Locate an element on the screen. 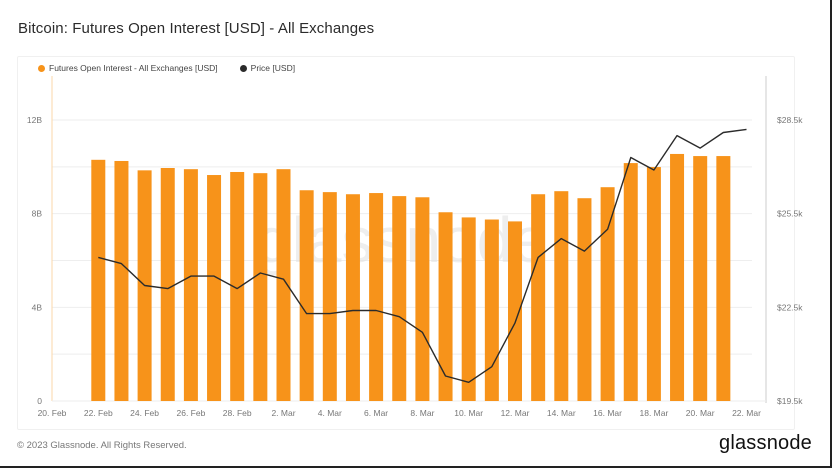  x-tick-label: 12. Mar is located at coordinates (515, 413).